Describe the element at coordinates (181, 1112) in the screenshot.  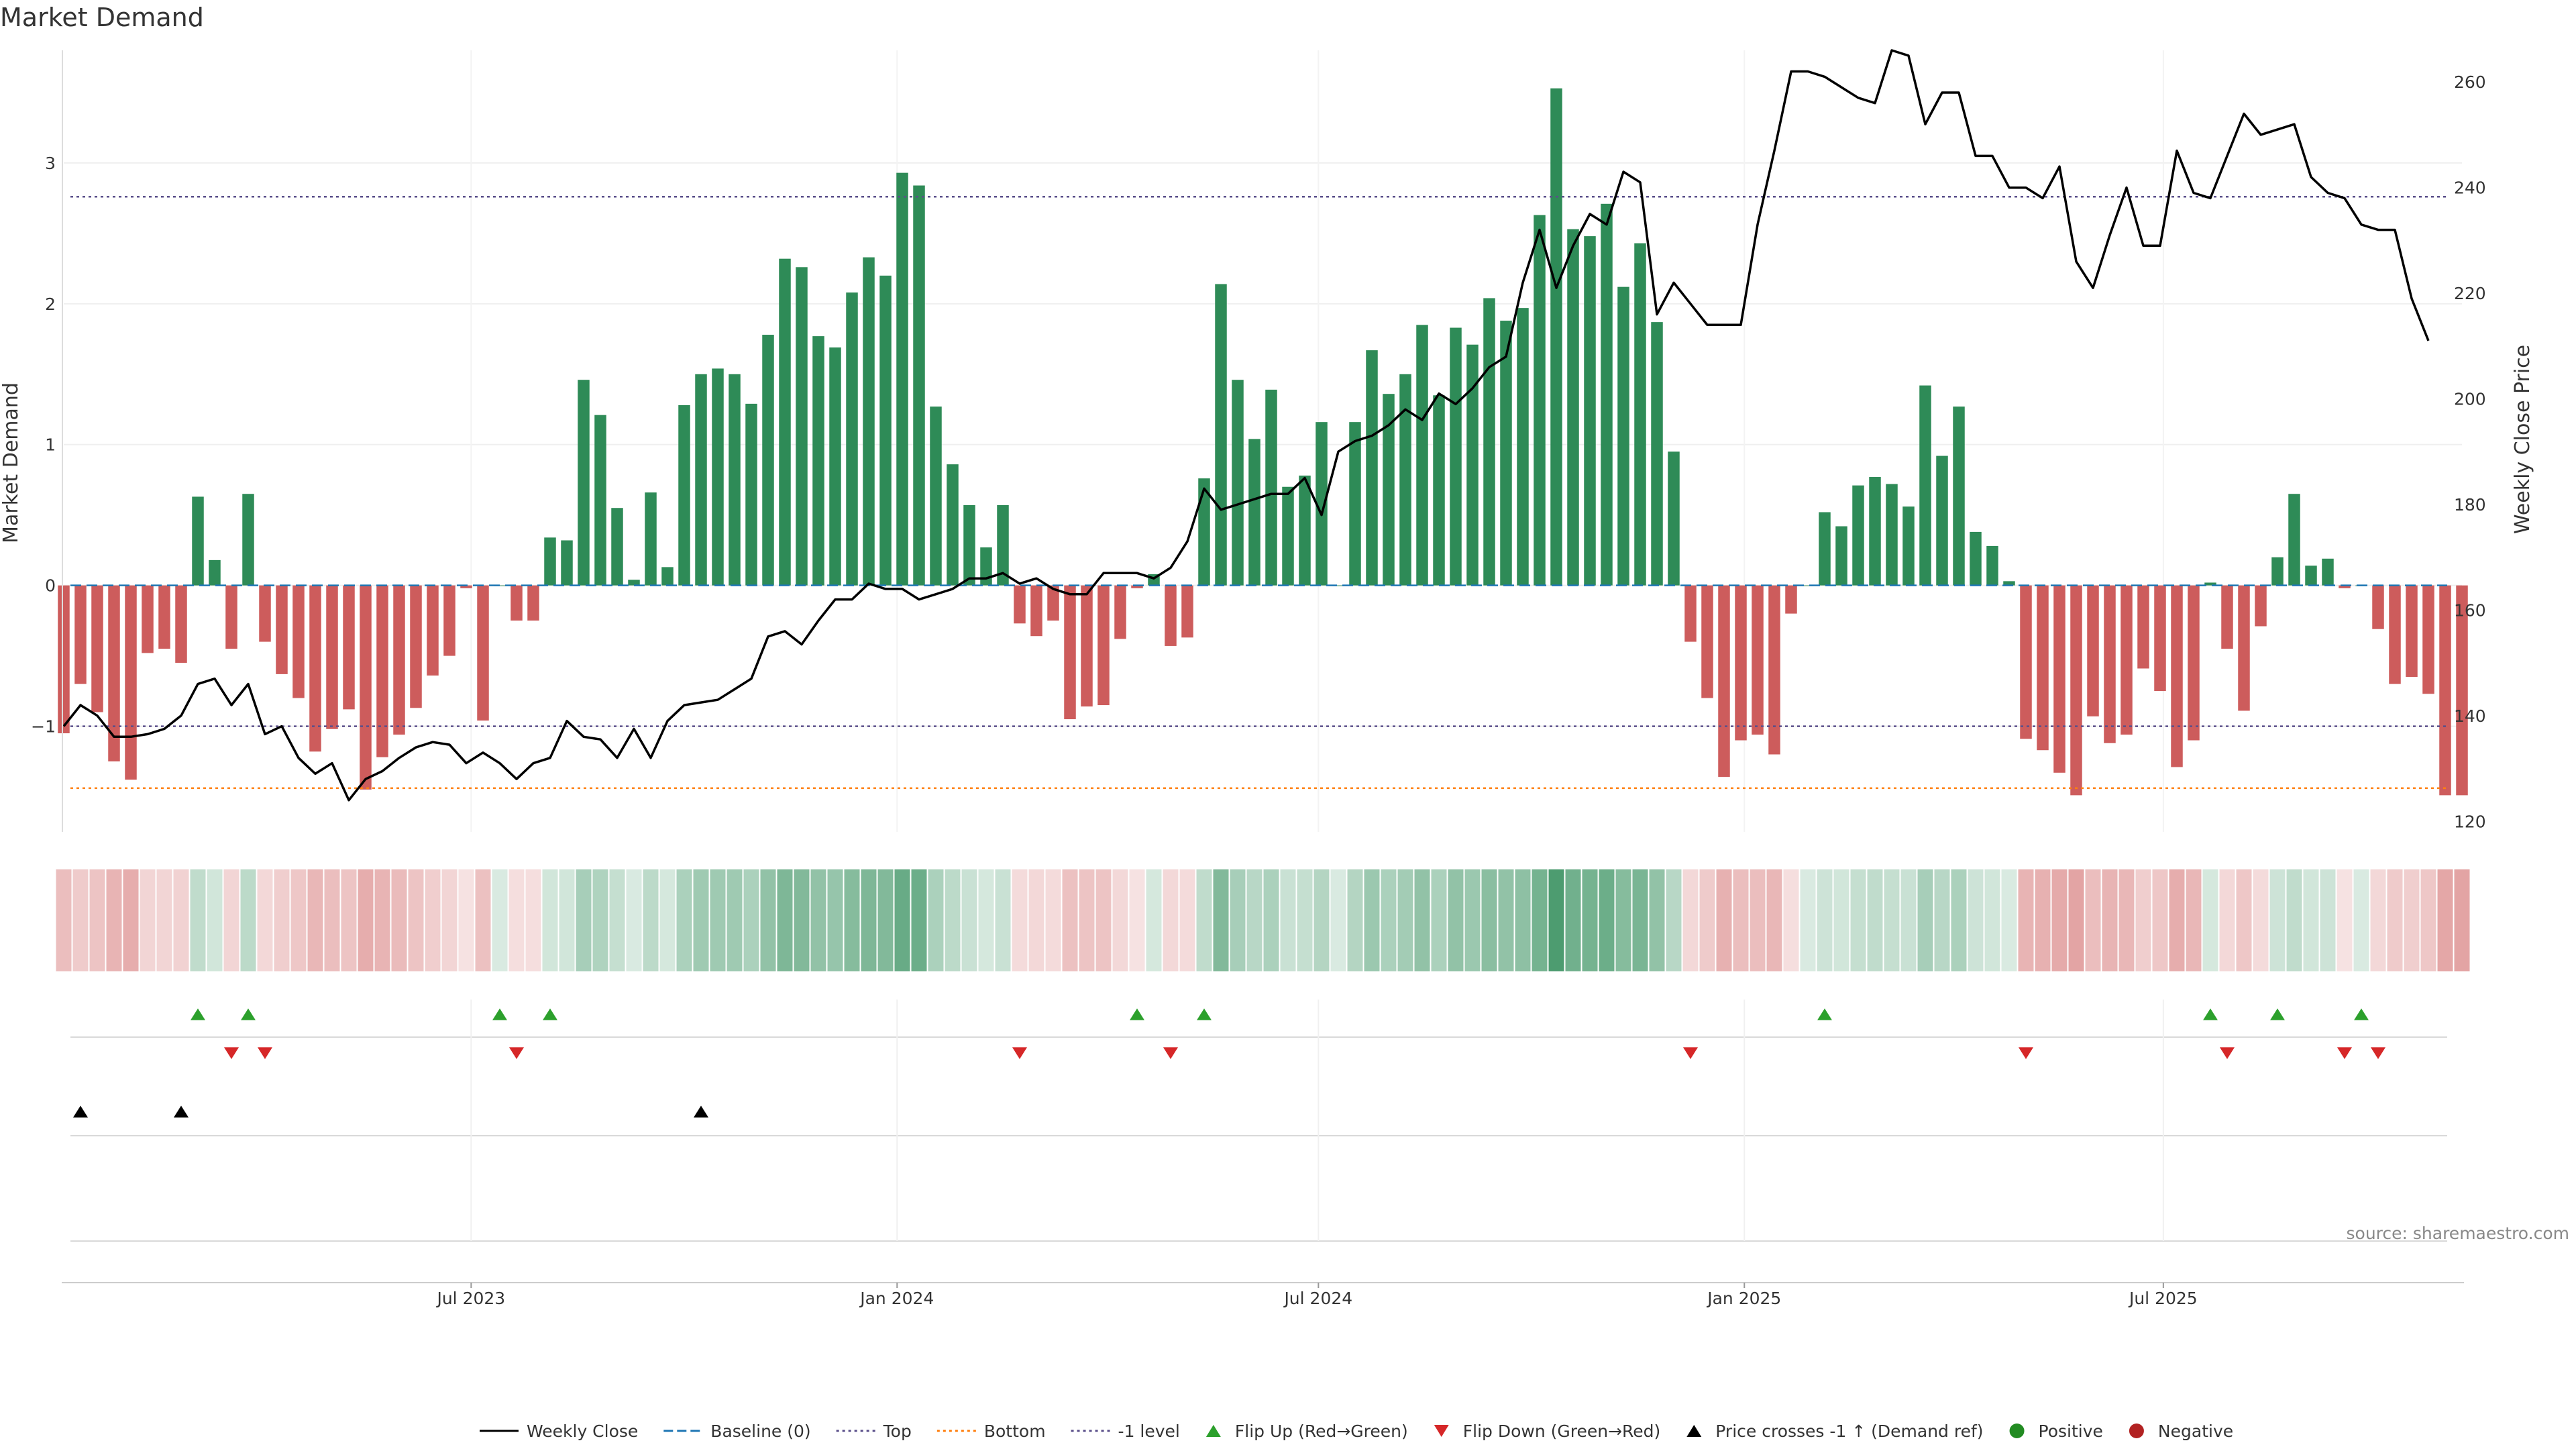
I see `price-cross-marker` at that location.